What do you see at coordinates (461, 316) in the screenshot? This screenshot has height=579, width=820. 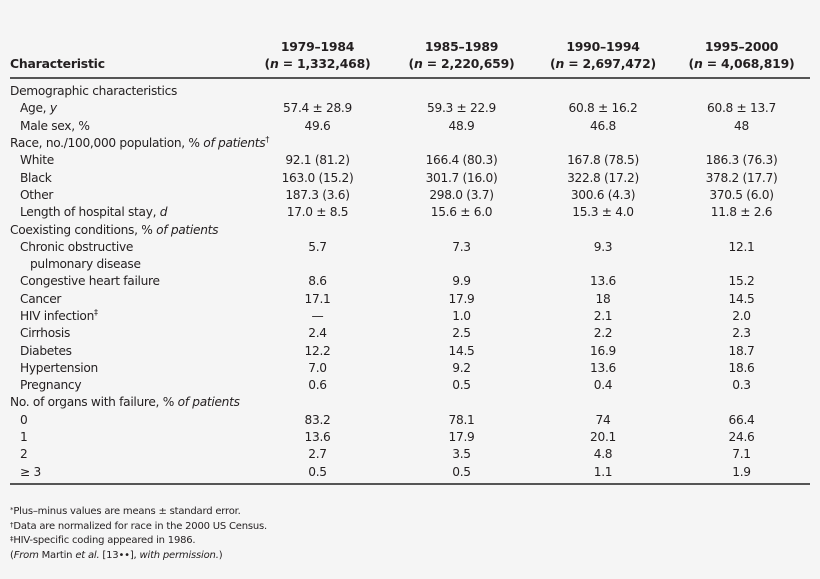 I see `cell-value: 1.0` at bounding box center [461, 316].